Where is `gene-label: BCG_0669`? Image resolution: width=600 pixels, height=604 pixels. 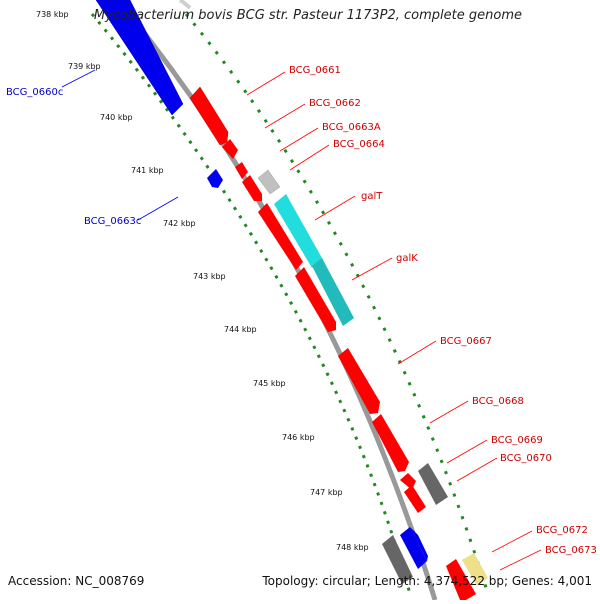
gene-label: BCG_0669 is located at coordinates (517, 440).